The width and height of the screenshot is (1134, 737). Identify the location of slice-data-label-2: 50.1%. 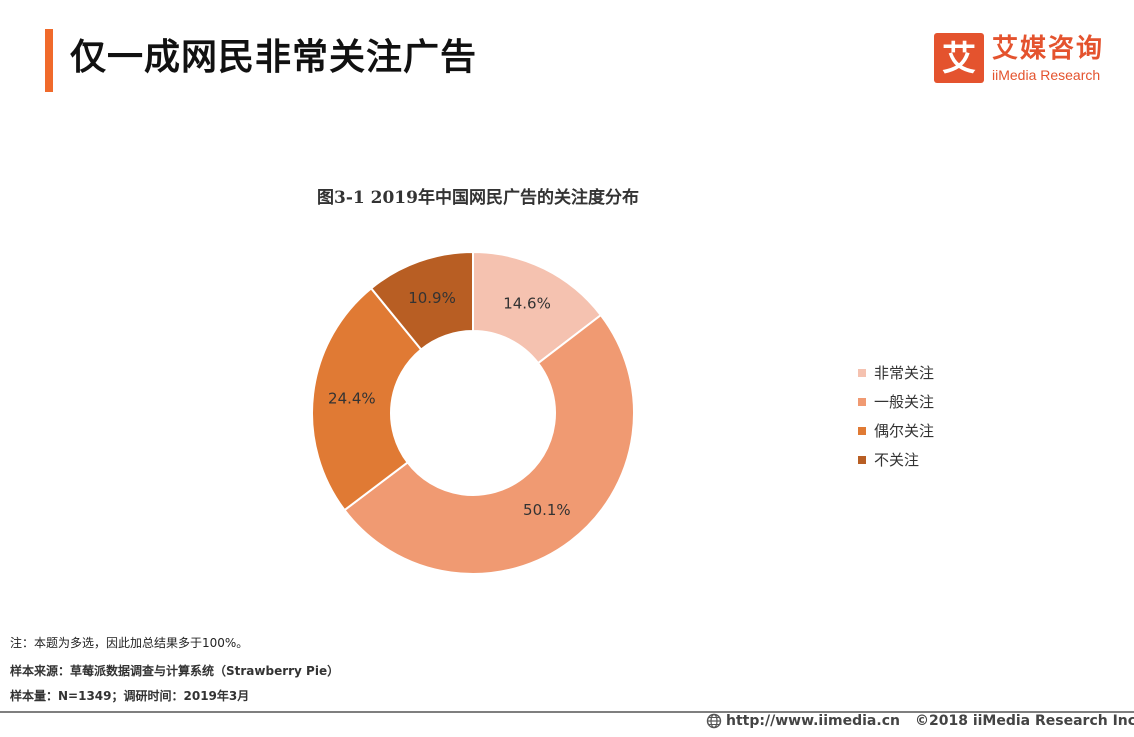
(547, 510).